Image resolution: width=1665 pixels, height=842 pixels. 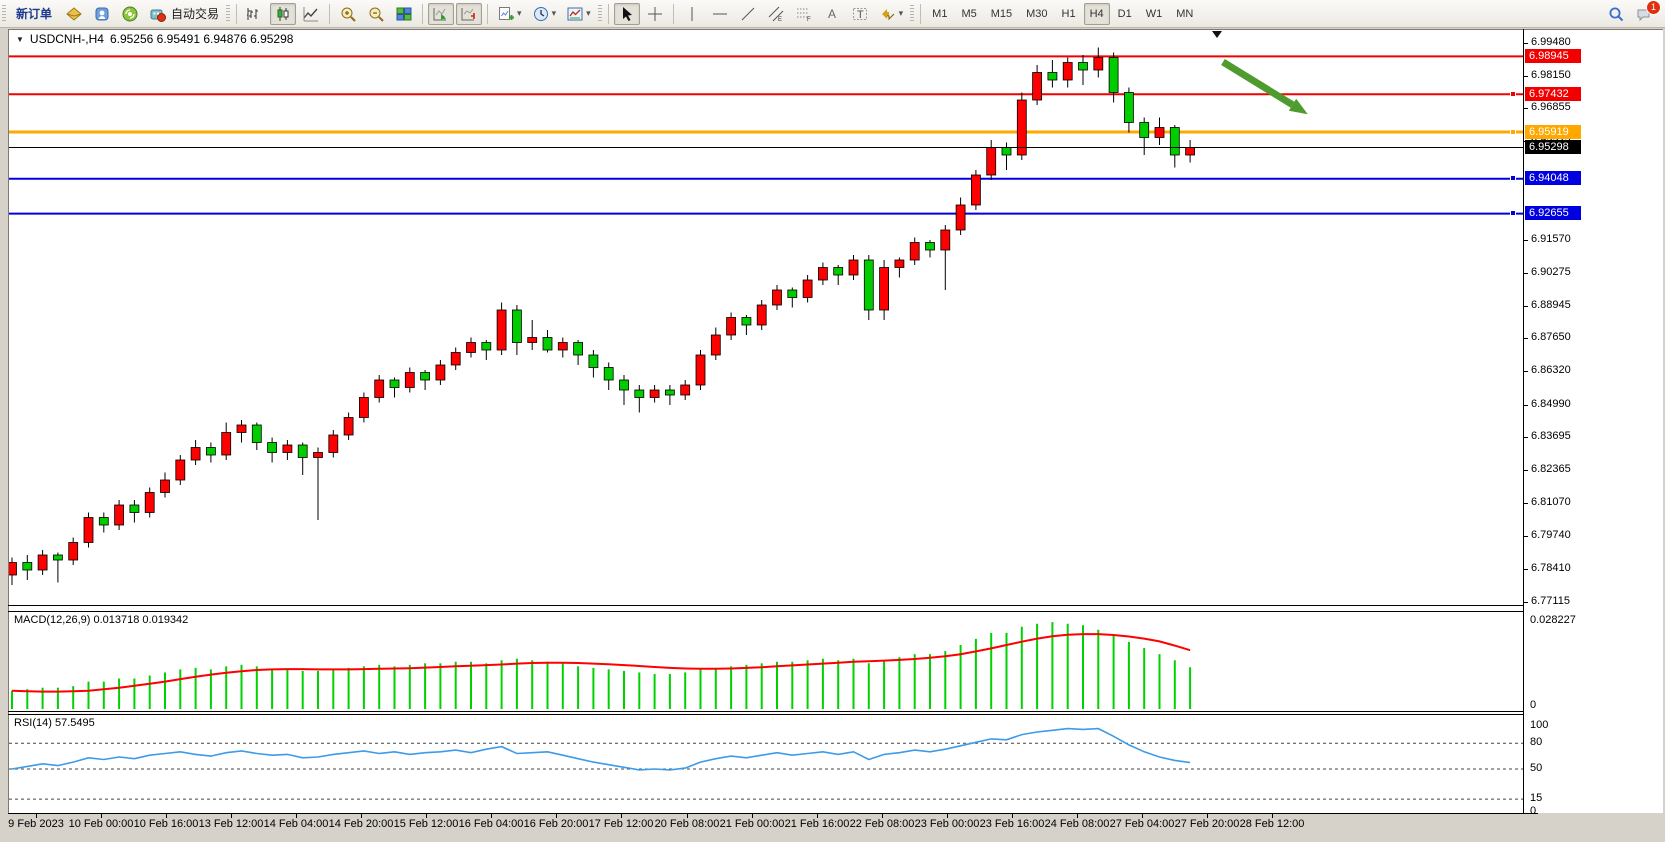 What do you see at coordinates (940, 13) in the screenshot?
I see `timeframe-m1: M1` at bounding box center [940, 13].